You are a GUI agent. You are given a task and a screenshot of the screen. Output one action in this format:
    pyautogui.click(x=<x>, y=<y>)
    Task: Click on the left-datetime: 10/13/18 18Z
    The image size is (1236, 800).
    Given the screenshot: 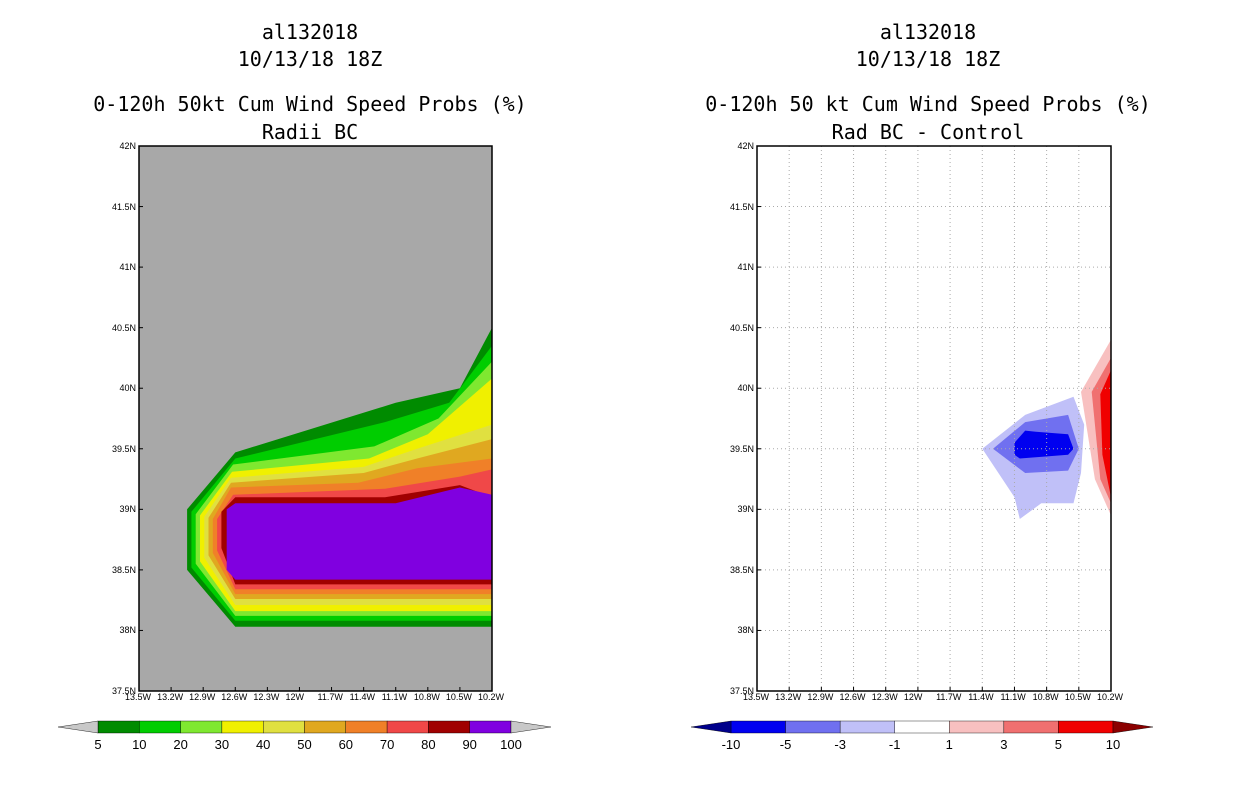 What is the action you would take?
    pyautogui.click(x=310, y=59)
    